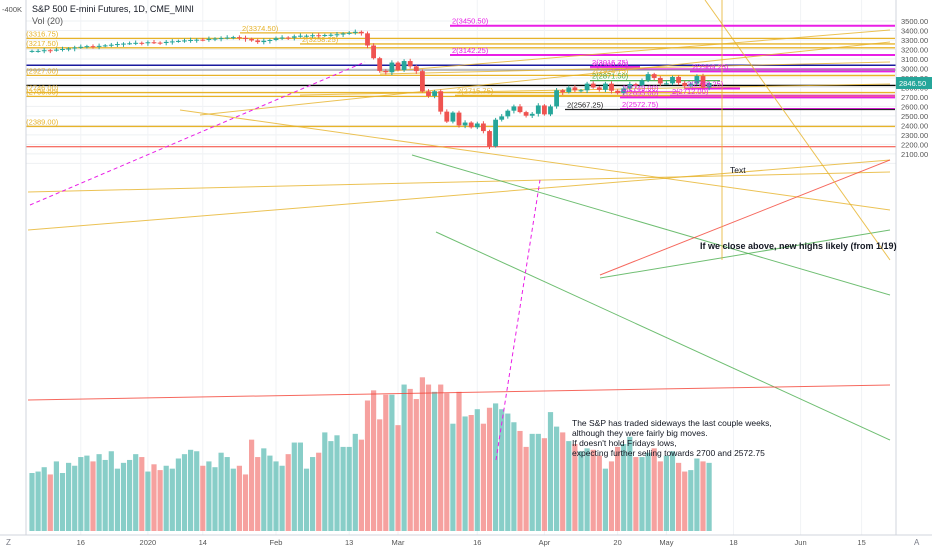 The width and height of the screenshot is (932, 550). Describe the element at coordinates (8, 542) in the screenshot. I see `corner-left-icon: Z` at that location.